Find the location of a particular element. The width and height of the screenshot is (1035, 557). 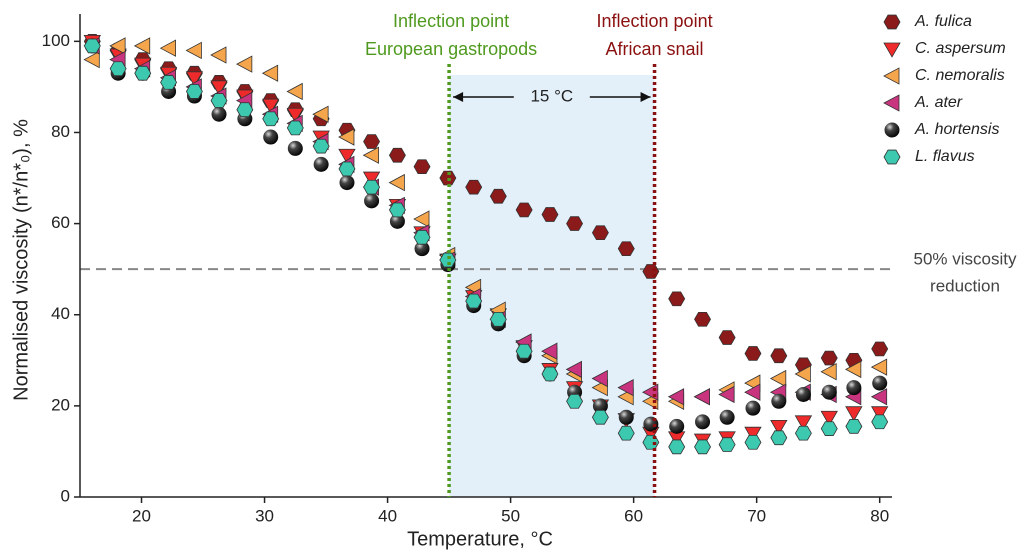

x-tick-label: 60 is located at coordinates (633, 515).